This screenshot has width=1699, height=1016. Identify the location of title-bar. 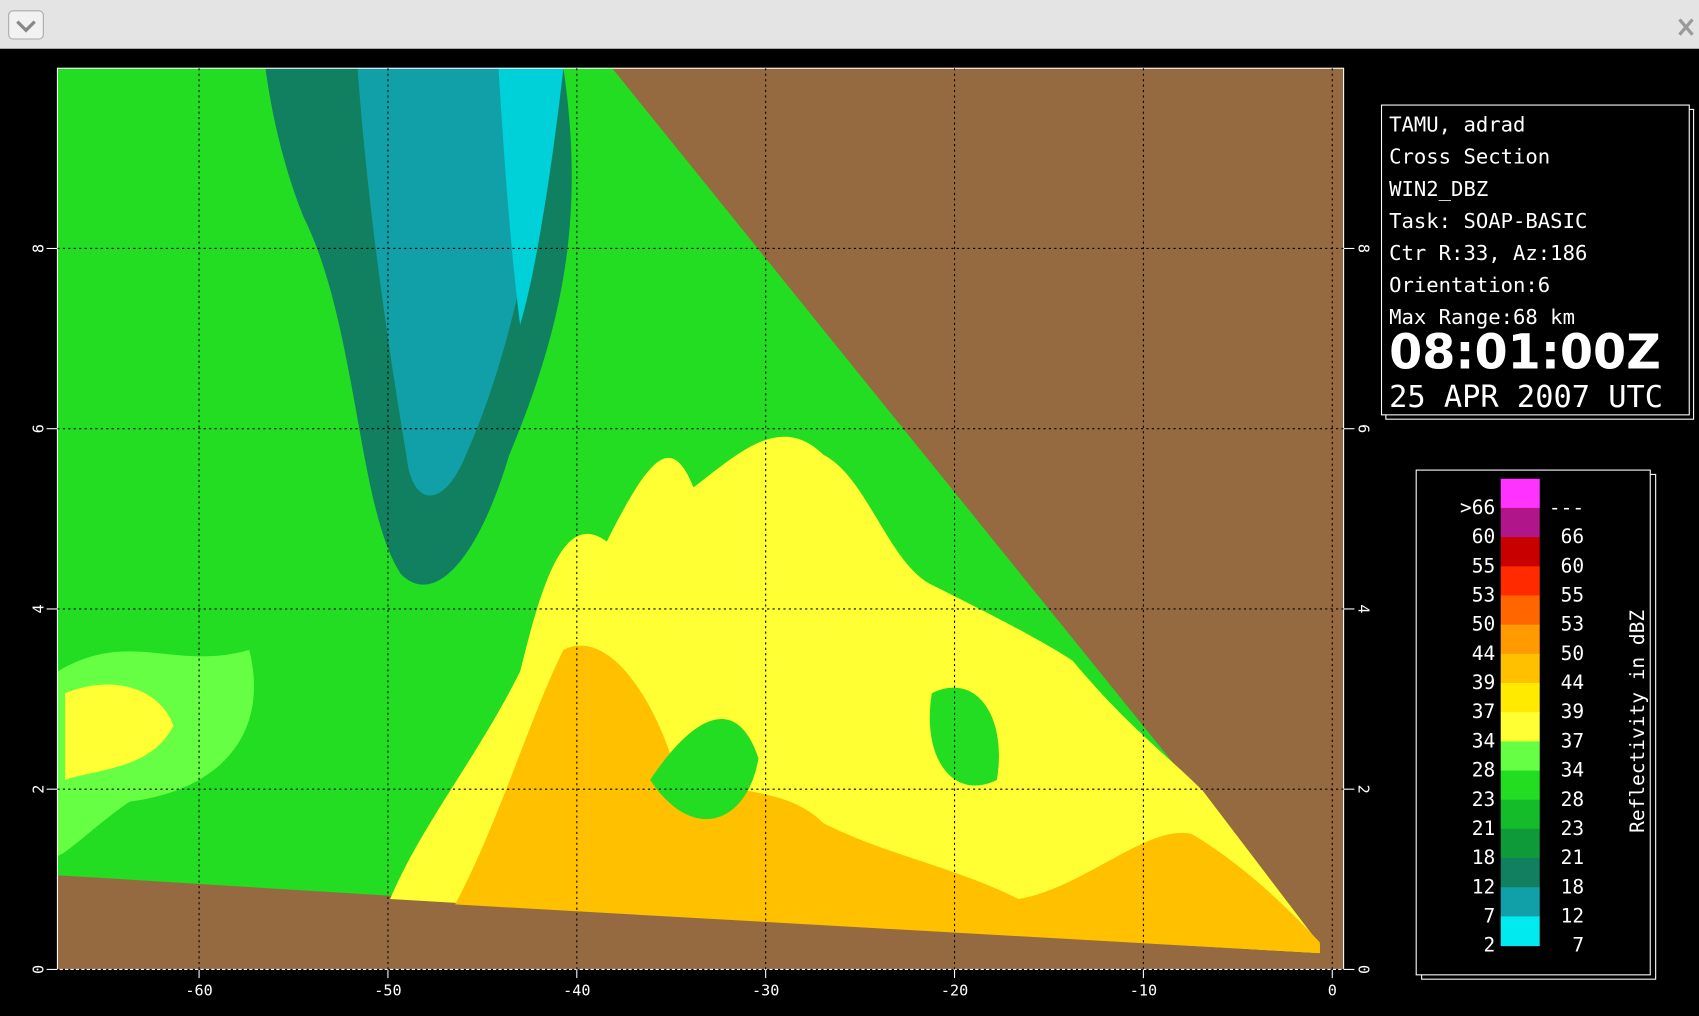
(849, 24).